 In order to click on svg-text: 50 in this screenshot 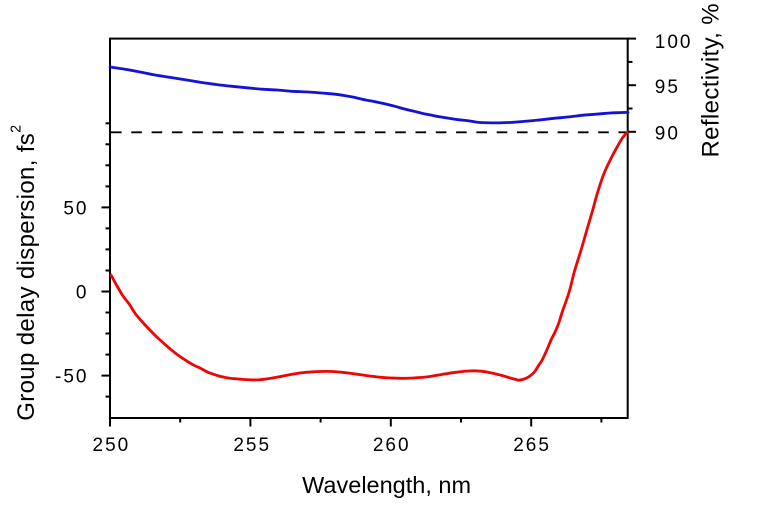, I will do `click(75, 208)`.